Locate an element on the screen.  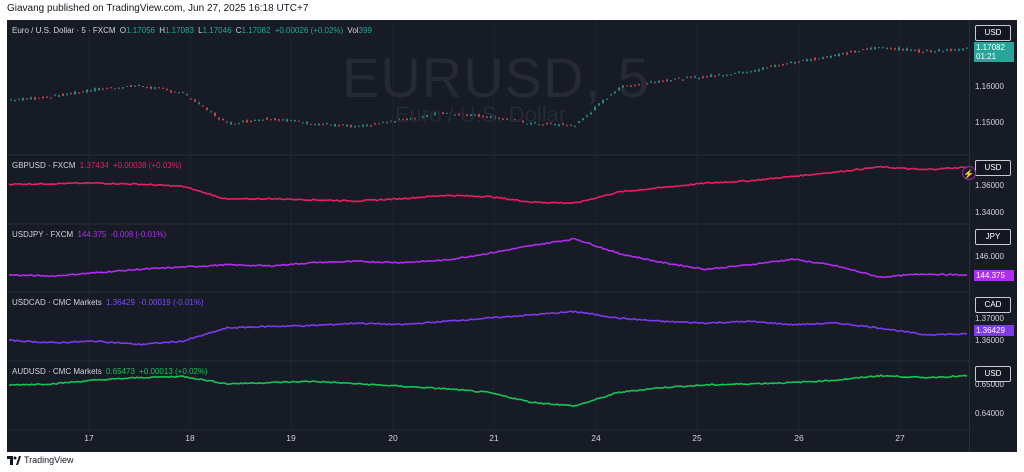
x-tick: 21 is located at coordinates (494, 438).